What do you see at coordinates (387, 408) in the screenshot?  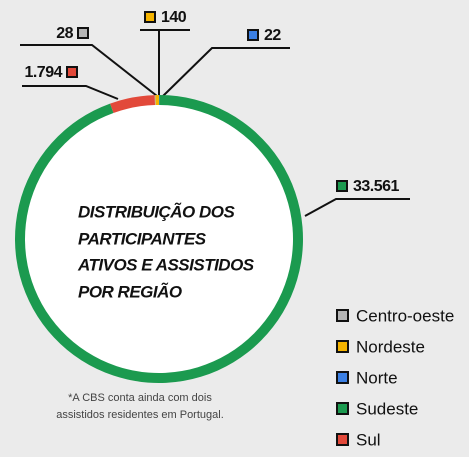 I see `legend-label: Sudeste` at bounding box center [387, 408].